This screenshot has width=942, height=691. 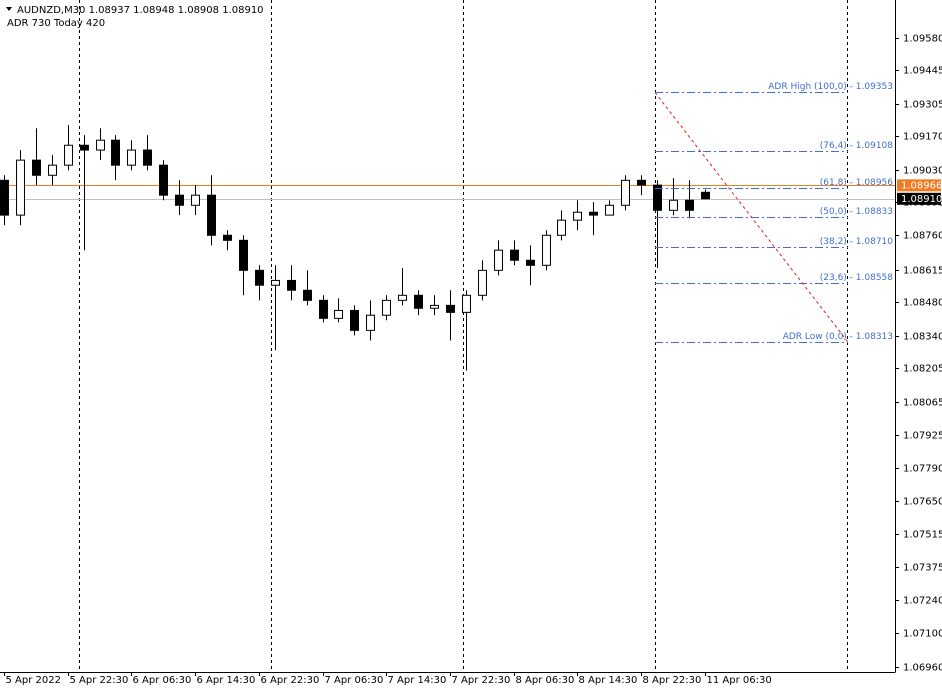 I want to click on y-tick-label: 1.07240, so click(x=922, y=601).